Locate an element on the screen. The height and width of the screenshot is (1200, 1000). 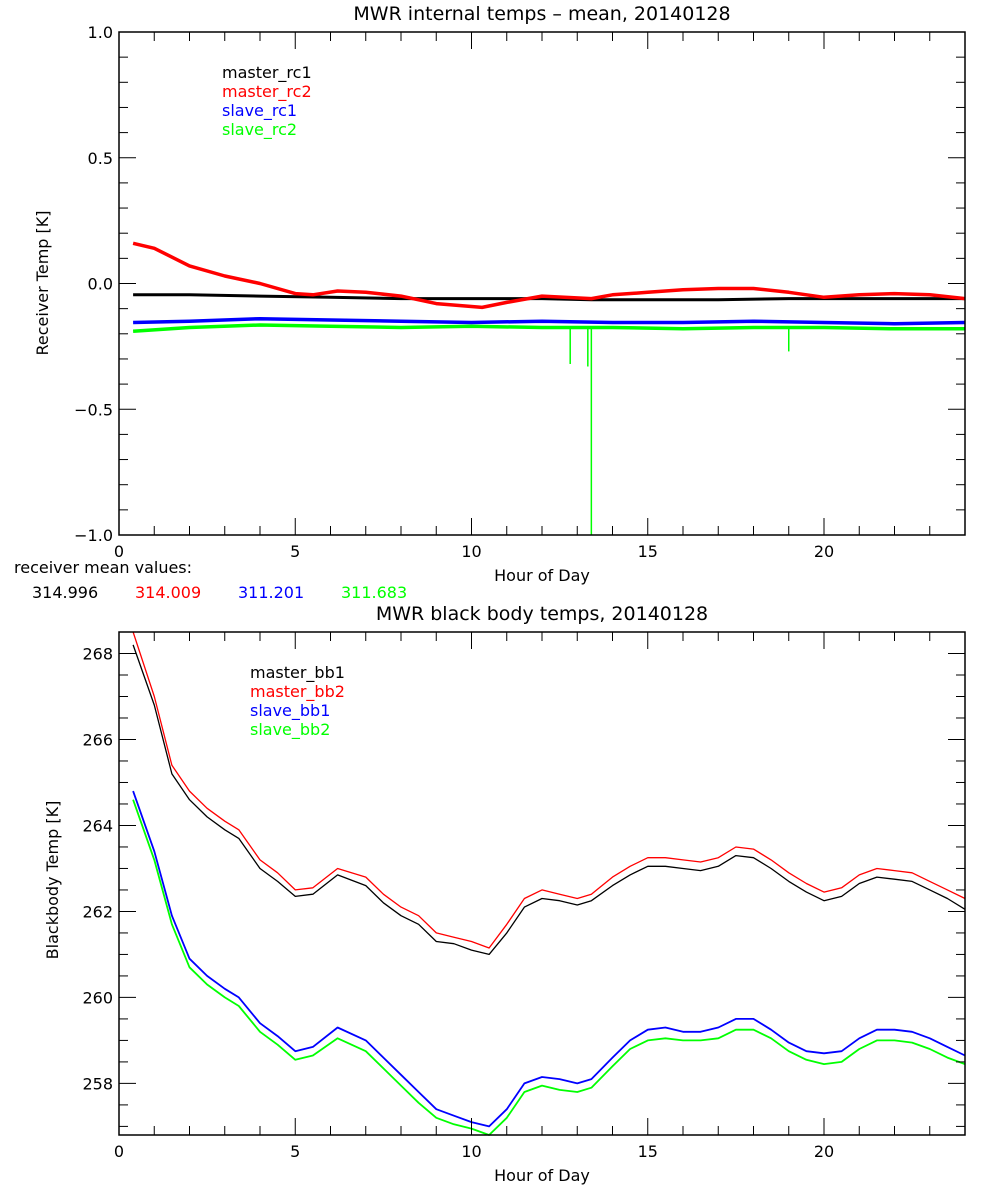
legend-item-slave-rc1: slave_rc1 is located at coordinates (259, 111).